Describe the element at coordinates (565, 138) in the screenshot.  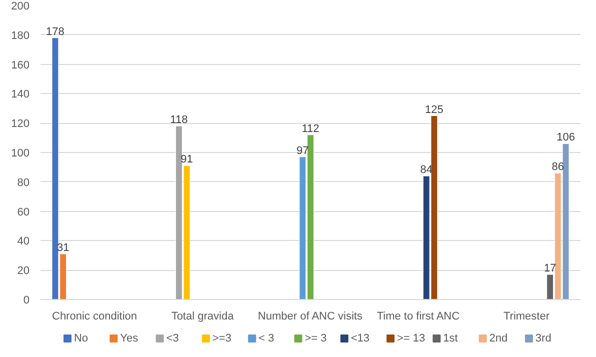
I see `data-label: 106` at that location.